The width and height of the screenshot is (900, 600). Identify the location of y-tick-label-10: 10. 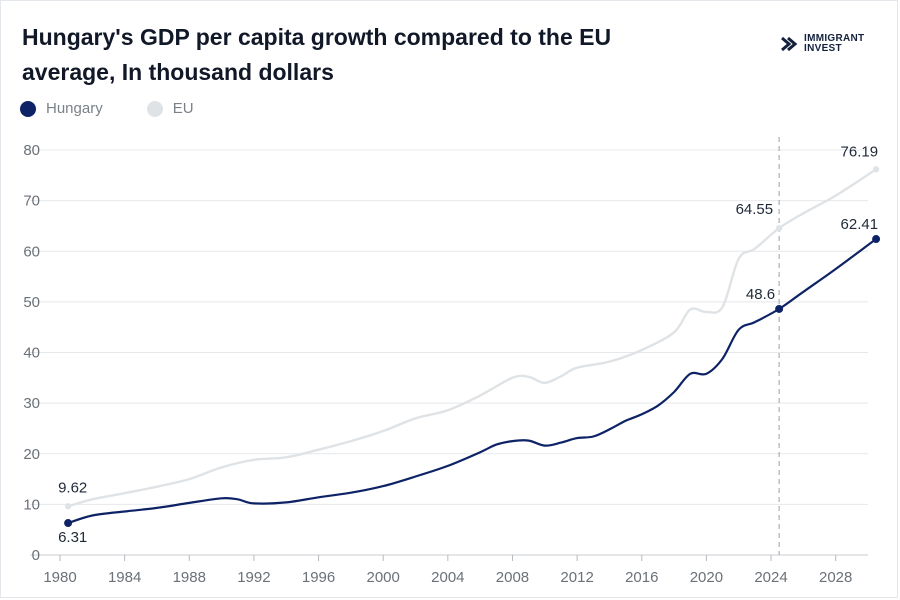
(31, 504).